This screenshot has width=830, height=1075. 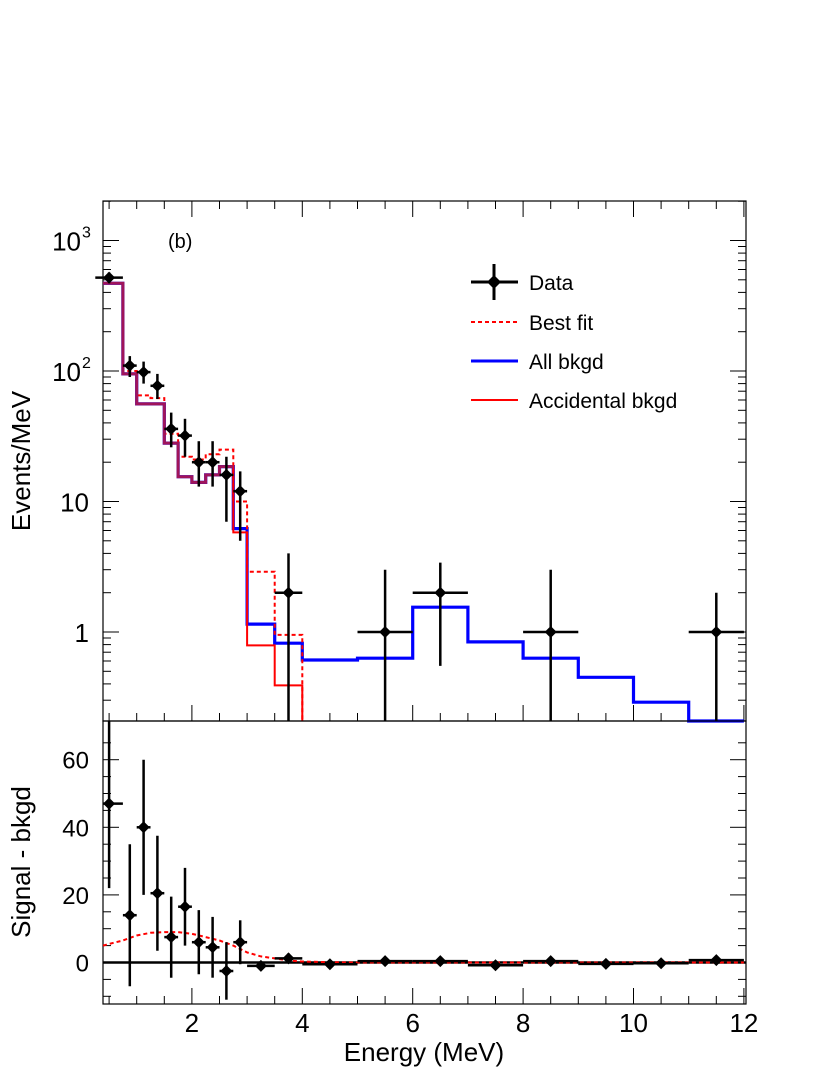 I want to click on best-fit-histogram, so click(x=203, y=501).